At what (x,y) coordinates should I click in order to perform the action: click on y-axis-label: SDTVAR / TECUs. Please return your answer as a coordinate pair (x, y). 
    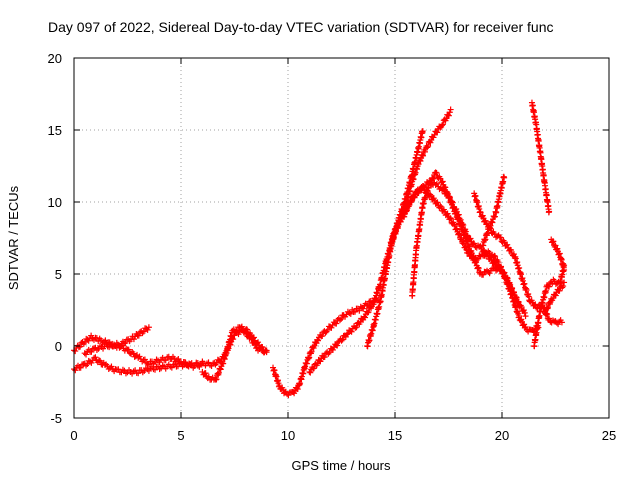
    Looking at the image, I should click on (13, 237).